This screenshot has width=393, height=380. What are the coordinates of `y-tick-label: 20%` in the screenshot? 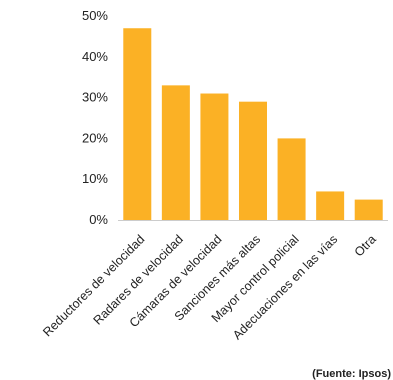 It's located at (95, 137).